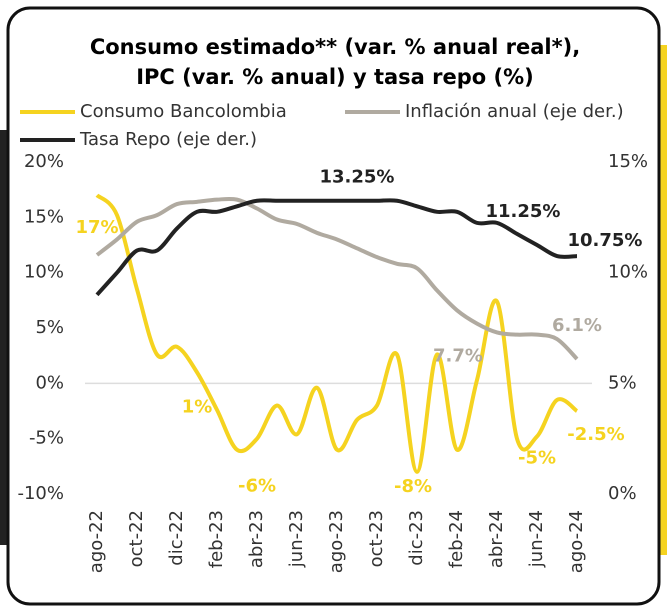  Describe the element at coordinates (628, 161) in the screenshot. I see `y2-tick-label: 15%` at that location.